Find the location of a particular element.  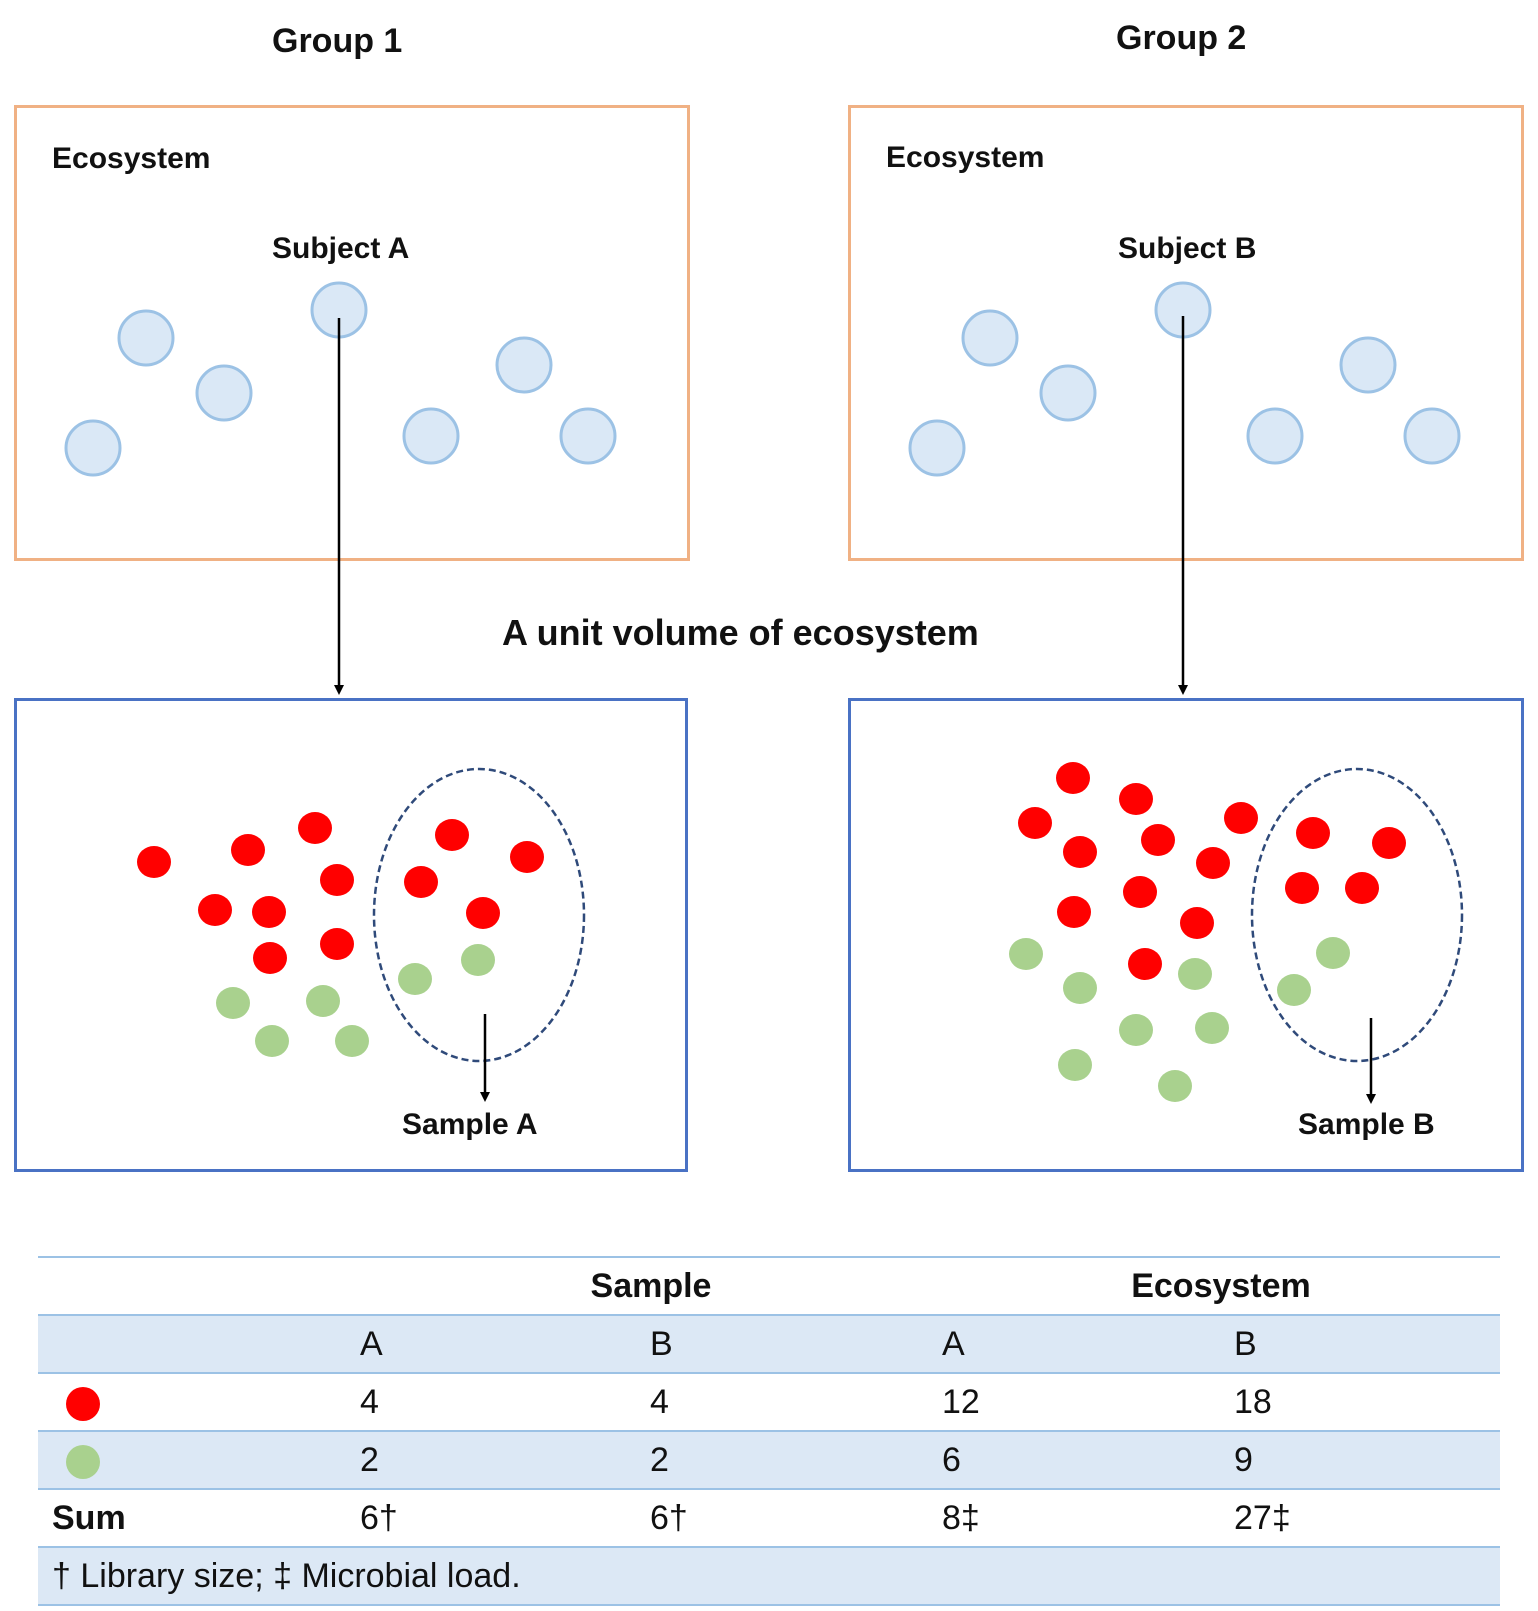

sample-b-label: Sample B is located at coordinates (1366, 1124).